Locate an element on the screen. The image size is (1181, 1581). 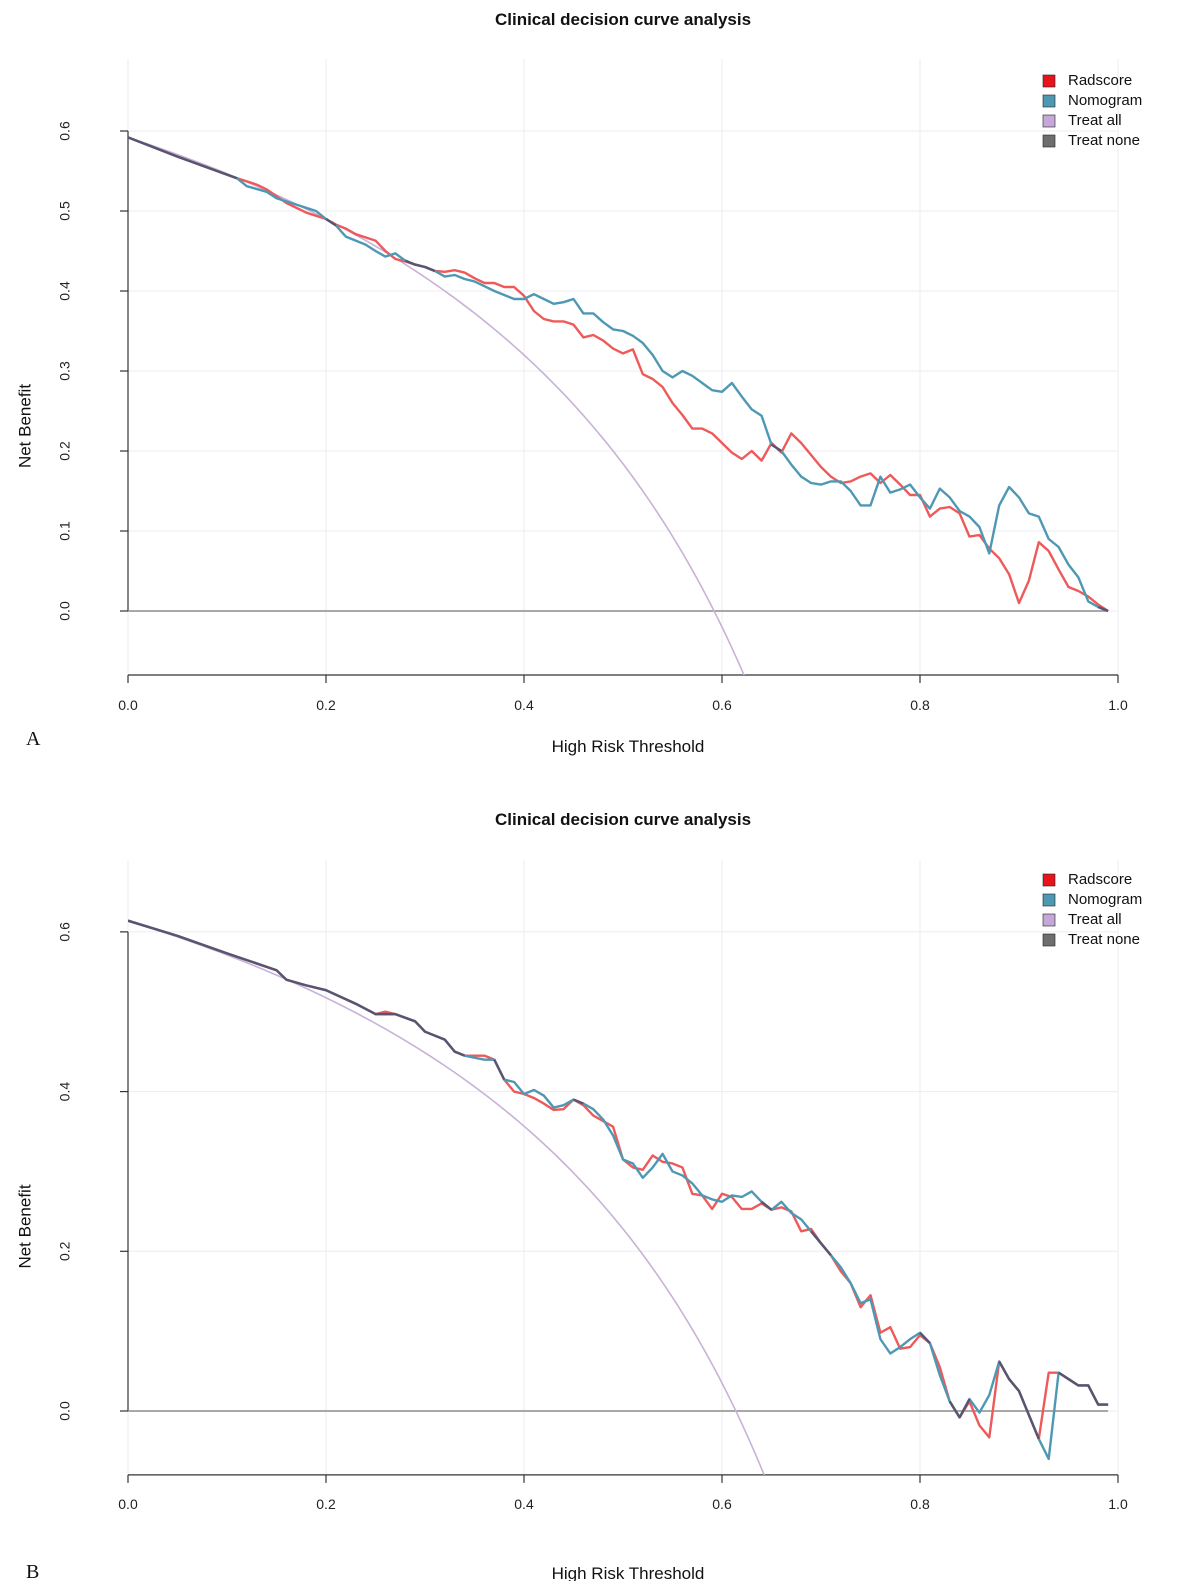
panel-label: B is located at coordinates (32, 1571).